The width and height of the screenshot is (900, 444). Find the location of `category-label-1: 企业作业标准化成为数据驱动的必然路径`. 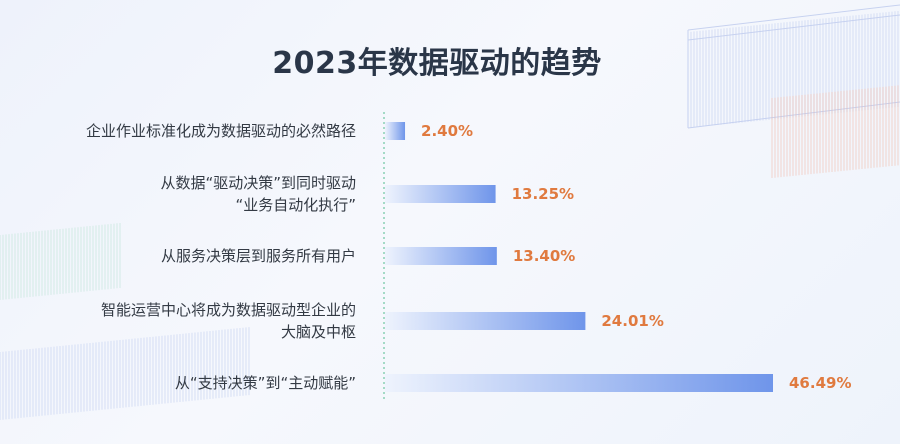

category-label-1: 企业作业标准化成为数据驱动的必然路径 is located at coordinates (221, 131).